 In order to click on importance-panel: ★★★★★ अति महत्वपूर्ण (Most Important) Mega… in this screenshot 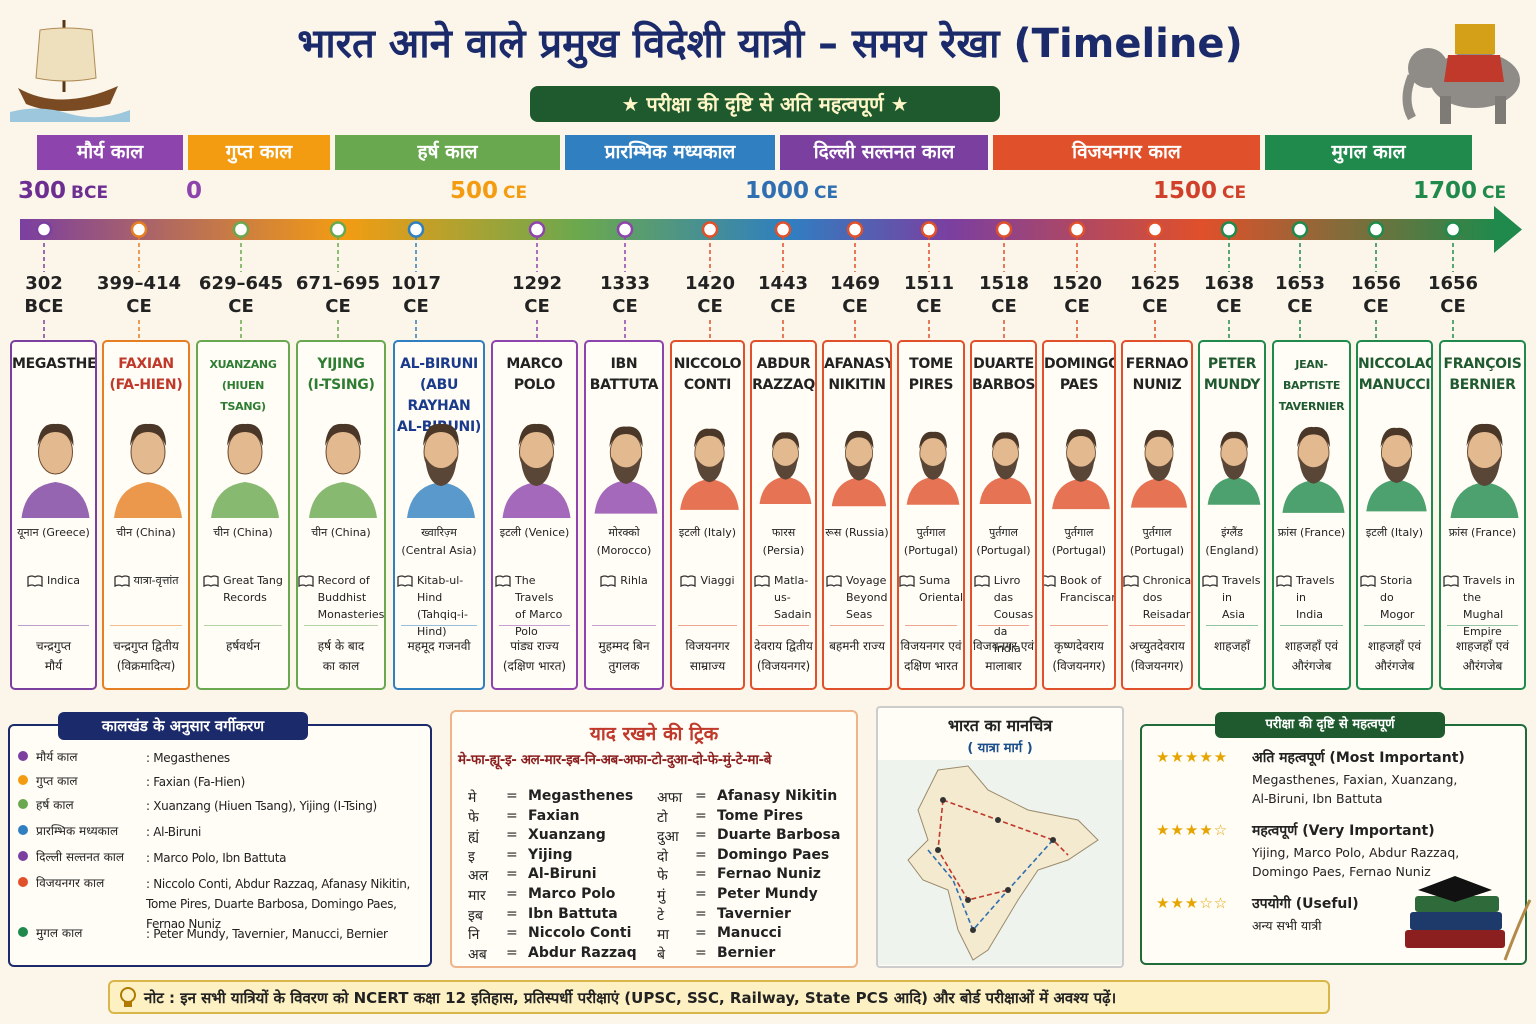, I will do `click(1333, 844)`.